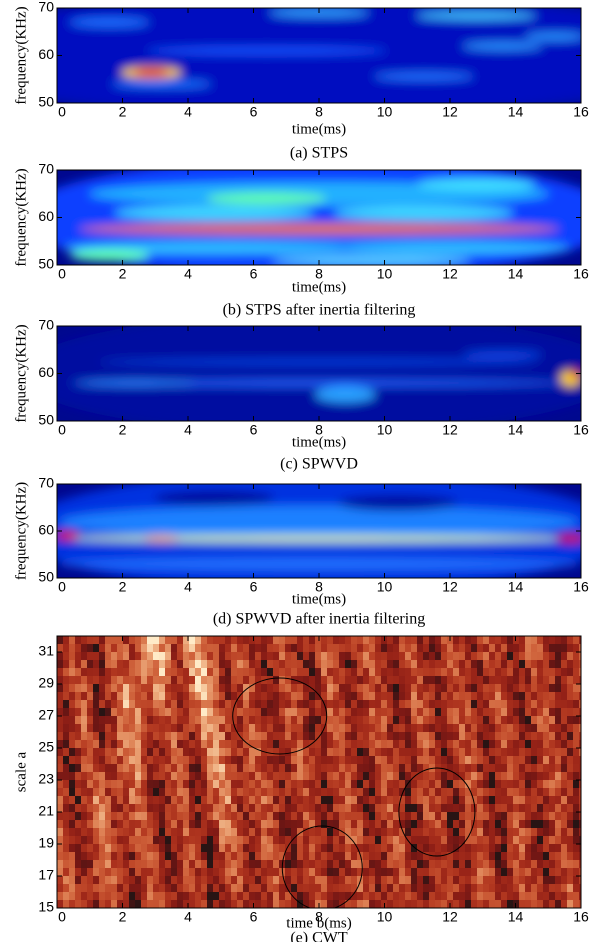 This screenshot has width=607, height=942. What do you see at coordinates (450, 112) in the screenshot?
I see `x-tick-label: 12` at bounding box center [450, 112].